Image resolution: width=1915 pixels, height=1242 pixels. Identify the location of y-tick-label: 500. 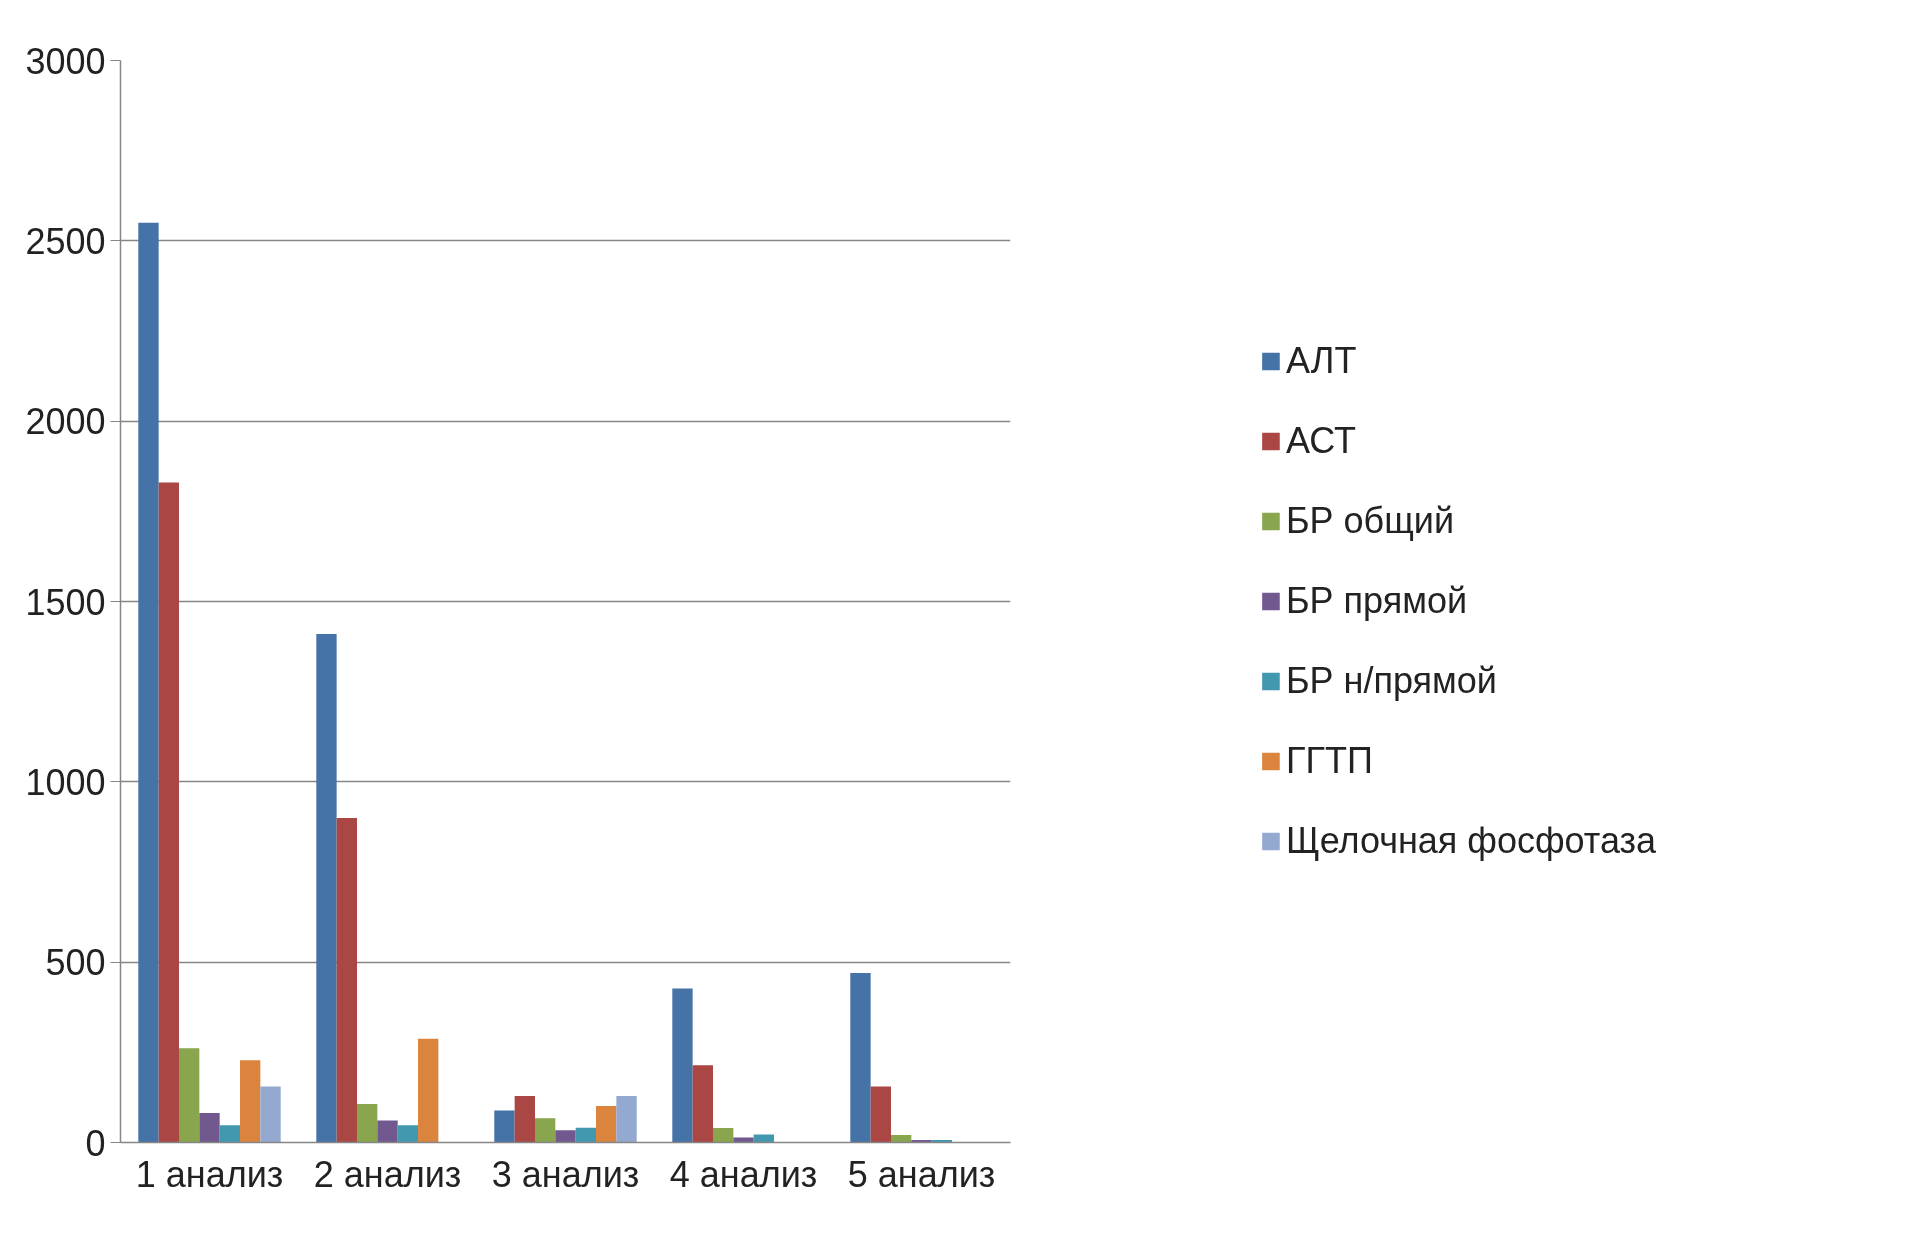
(75, 963).